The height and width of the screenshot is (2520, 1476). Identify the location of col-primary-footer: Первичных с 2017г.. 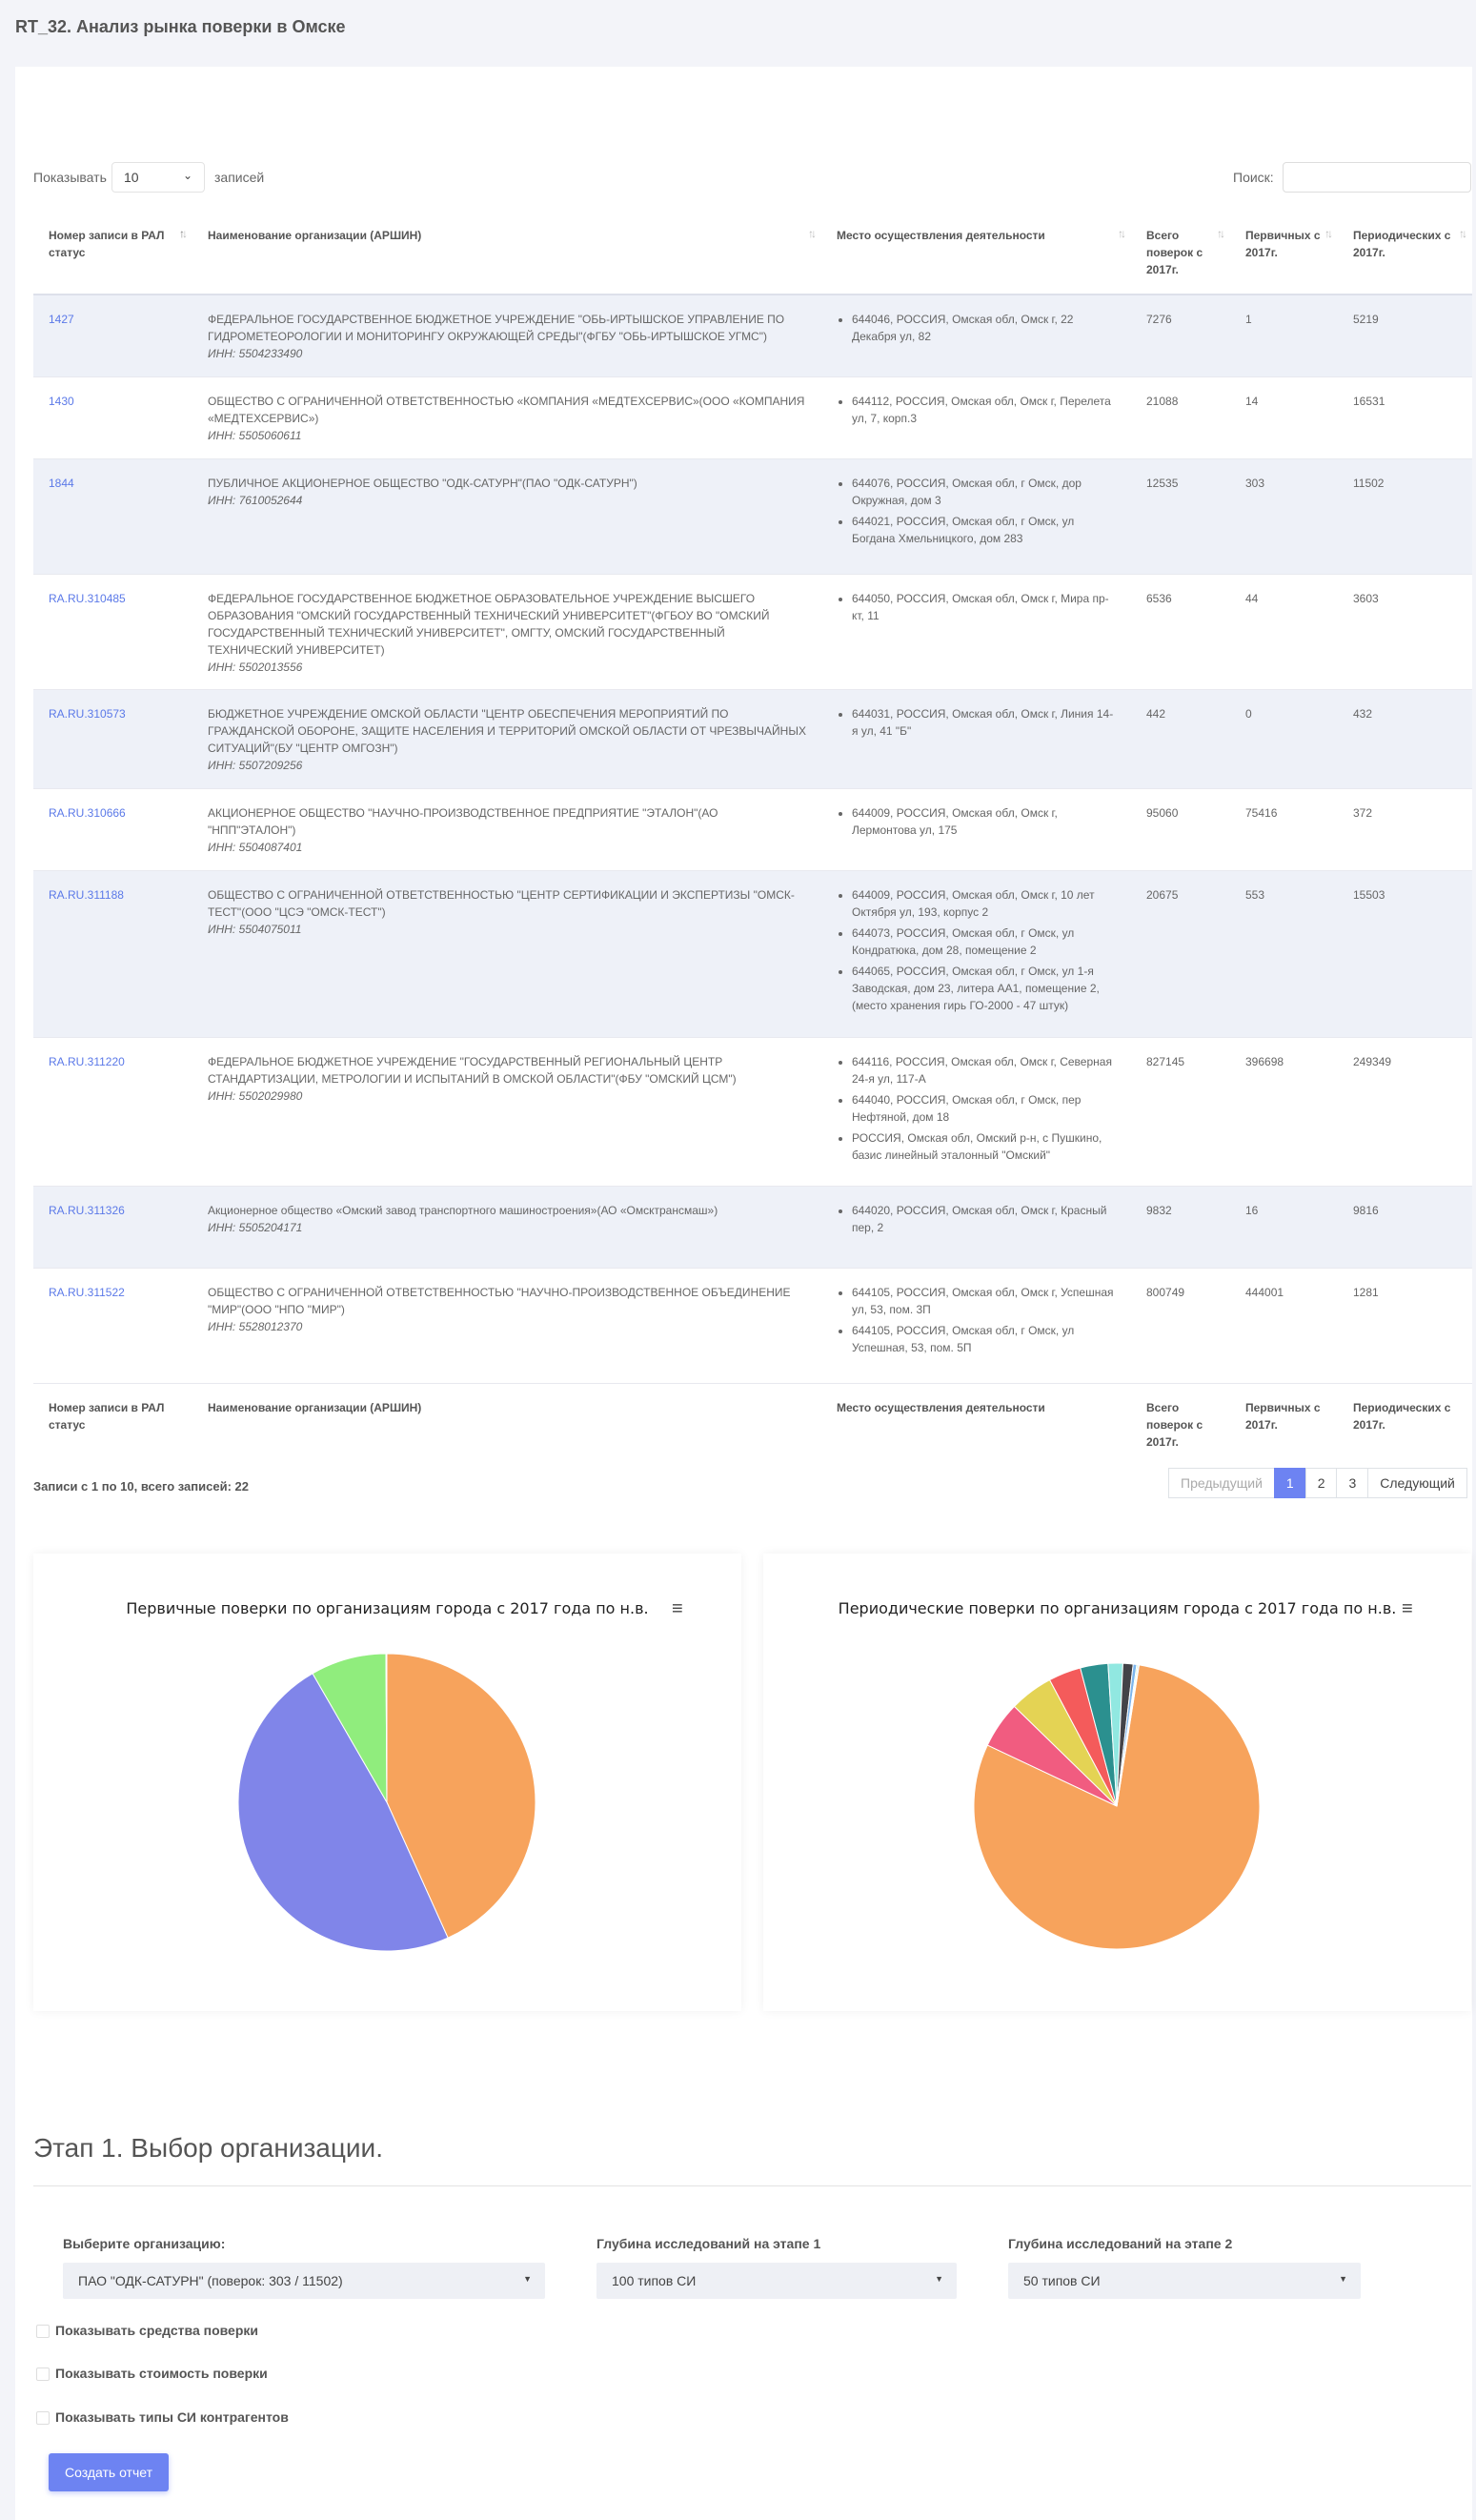
(1284, 1424).